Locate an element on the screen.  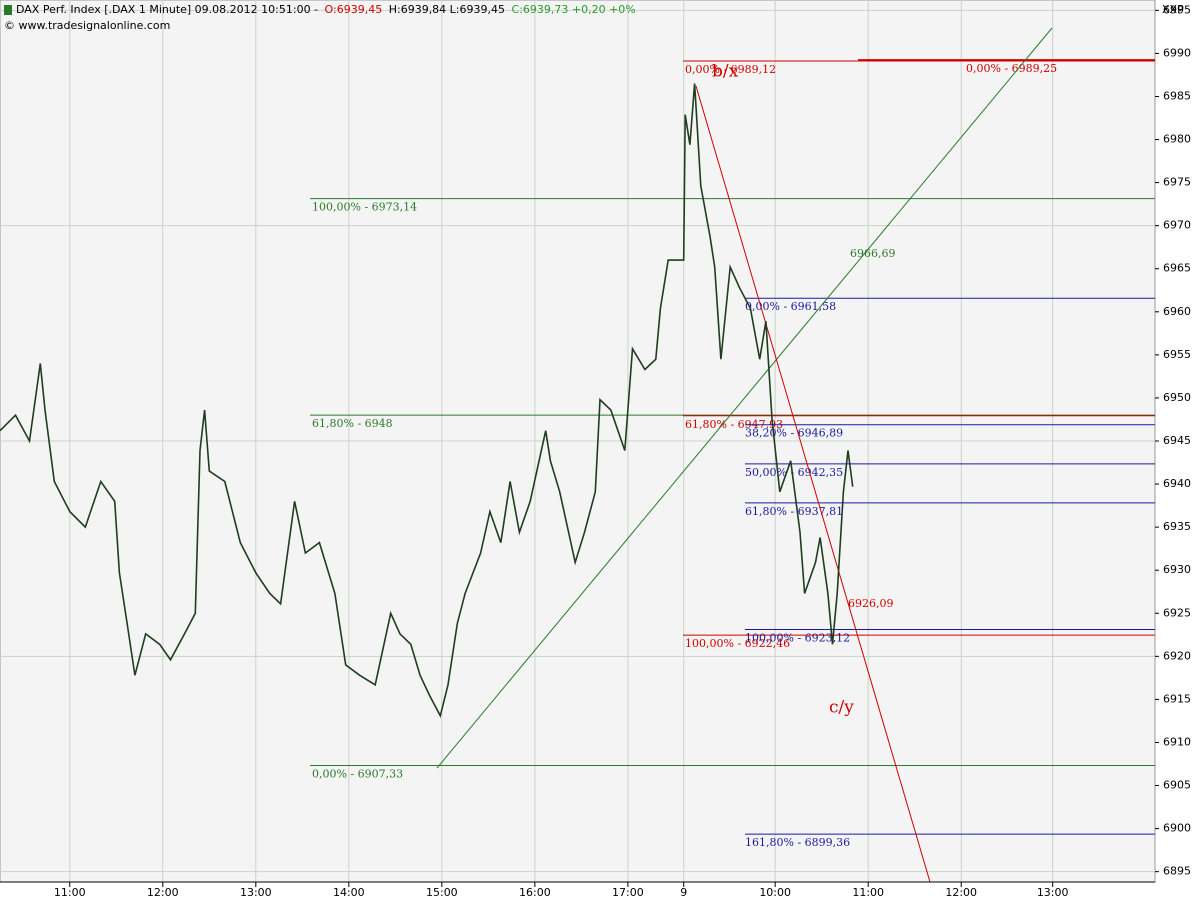
y-tick-label: 6995 is located at coordinates (1177, 9).